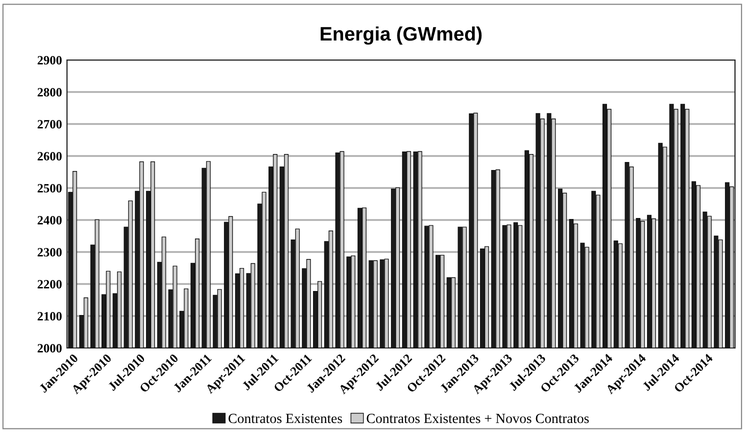  Describe the element at coordinates (50, 316) in the screenshot. I see `y-tick-label: 2100` at that location.